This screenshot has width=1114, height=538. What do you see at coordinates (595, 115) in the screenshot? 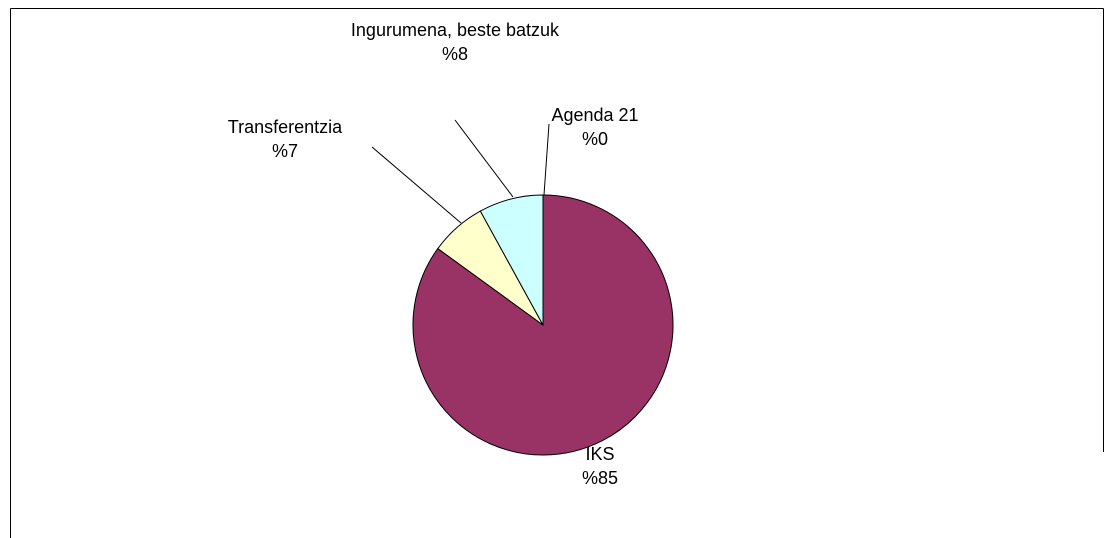
I see `category-label: Agenda 21` at bounding box center [595, 115].